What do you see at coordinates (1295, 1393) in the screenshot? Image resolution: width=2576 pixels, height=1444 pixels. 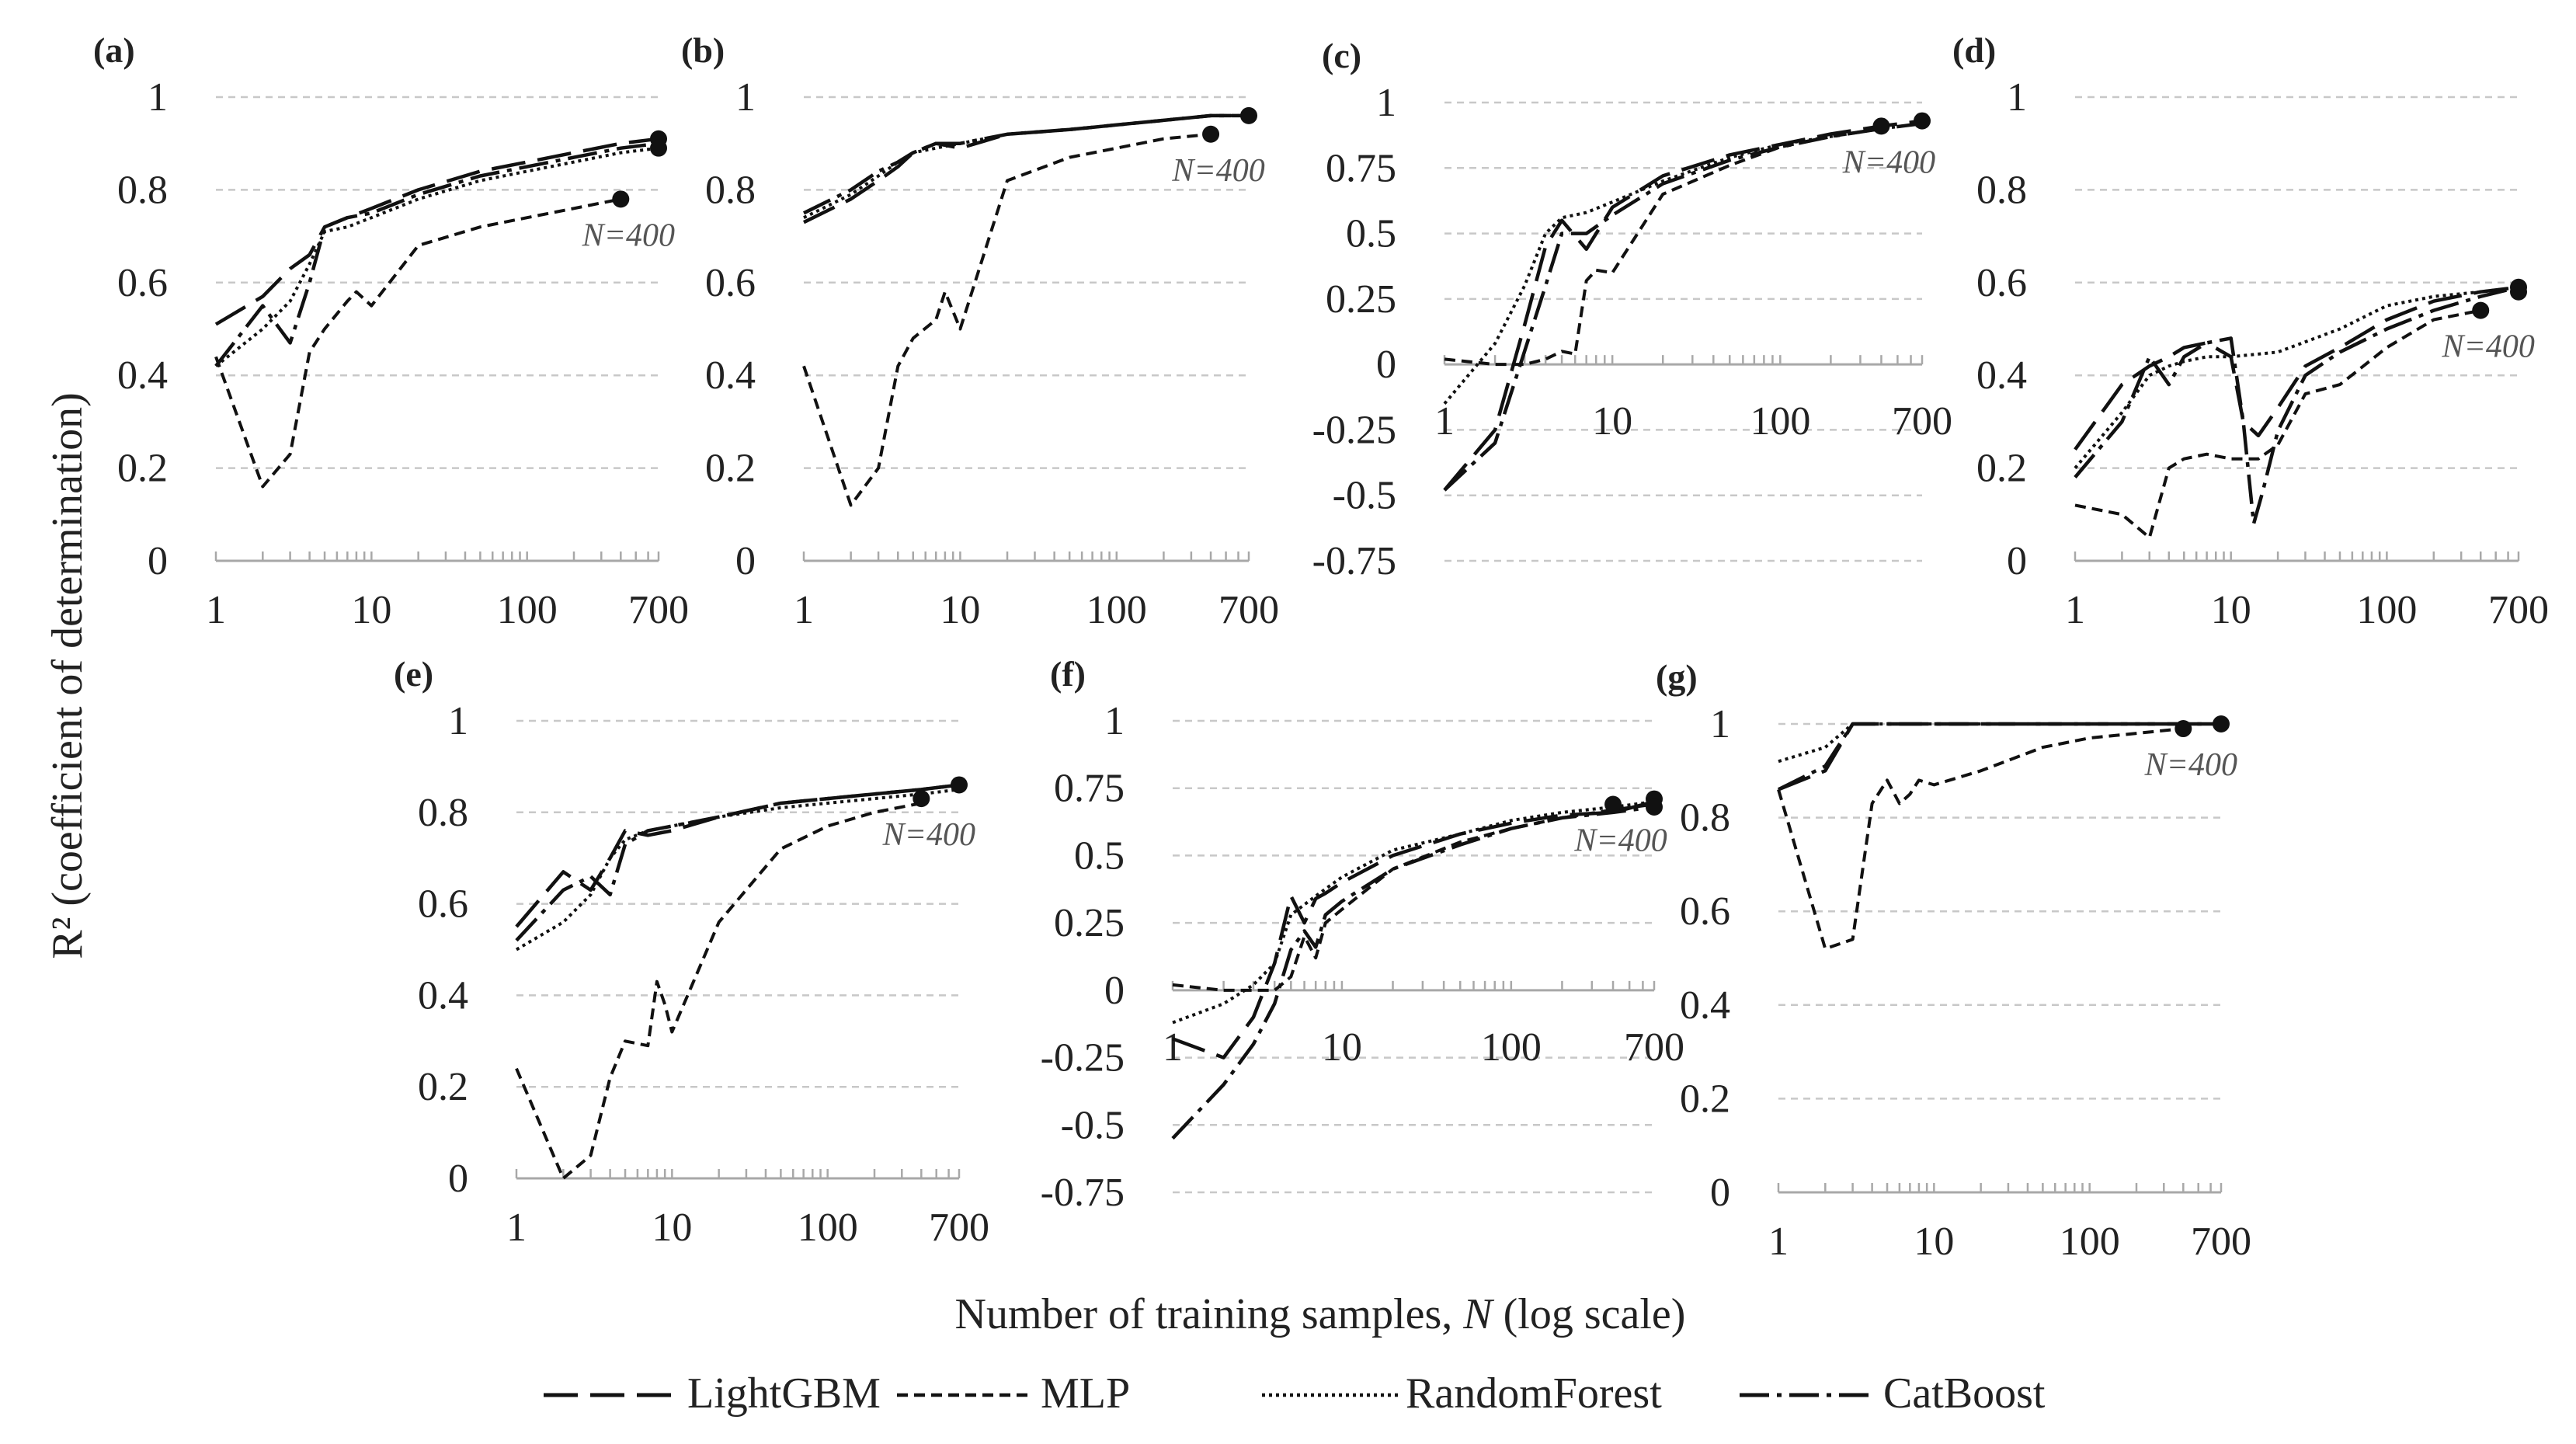 I see `legend: LightGBM MLP RandomForest CatBoost` at bounding box center [1295, 1393].